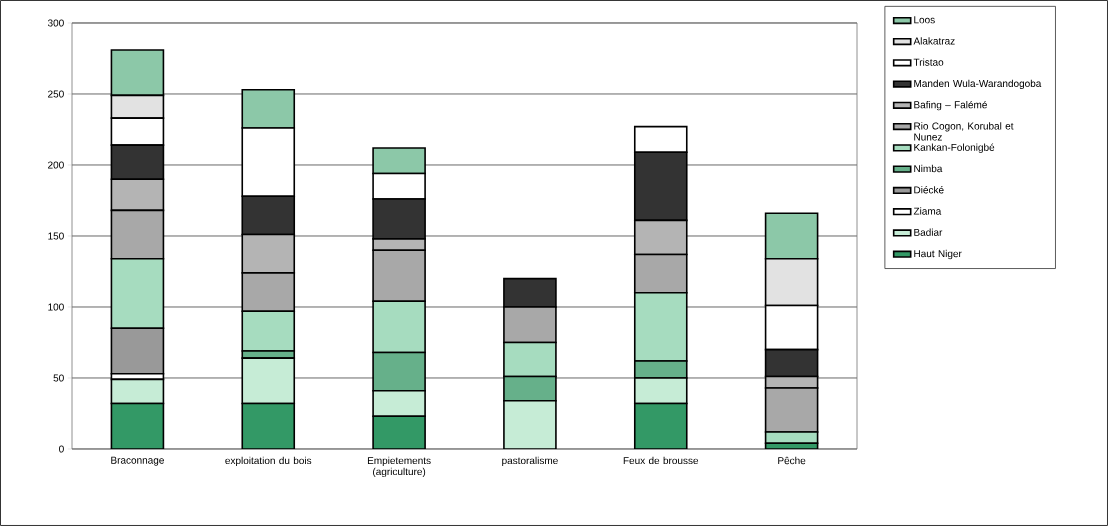 The height and width of the screenshot is (526, 1108). What do you see at coordinates (964, 131) in the screenshot?
I see `legend-label: Rio Cogon, Korubal et Nunez` at bounding box center [964, 131].